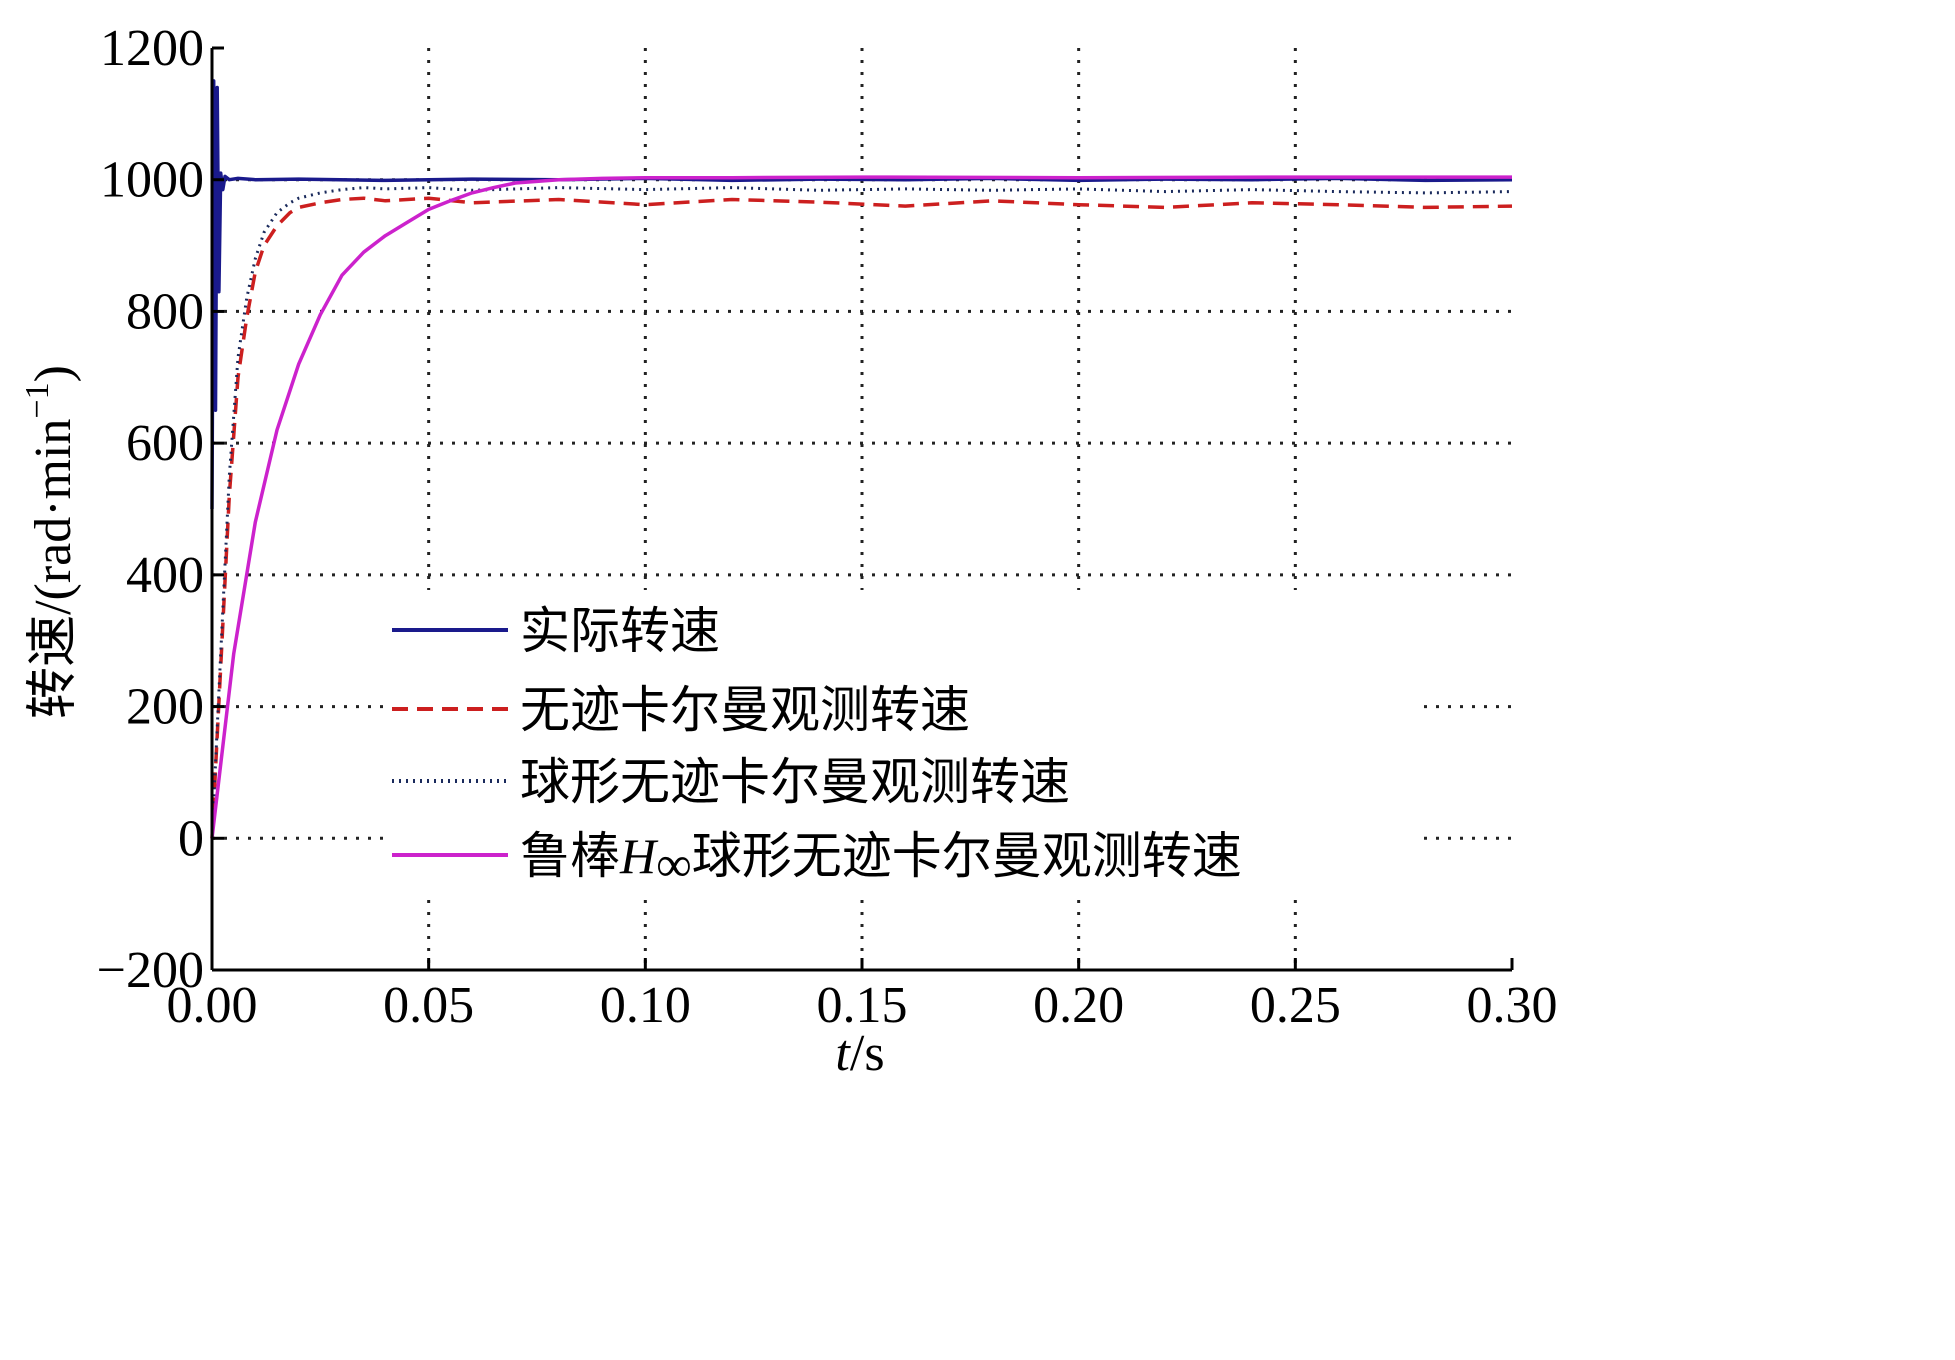  What do you see at coordinates (428, 1005) in the screenshot?
I see `x-tick-label-1: 0.05` at bounding box center [428, 1005].